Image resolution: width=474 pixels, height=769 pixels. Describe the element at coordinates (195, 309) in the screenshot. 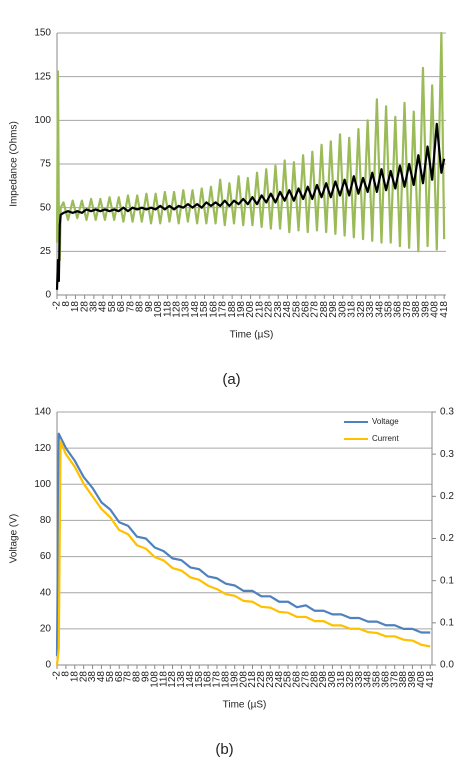

I see `x-tick-label: 148` at that location.